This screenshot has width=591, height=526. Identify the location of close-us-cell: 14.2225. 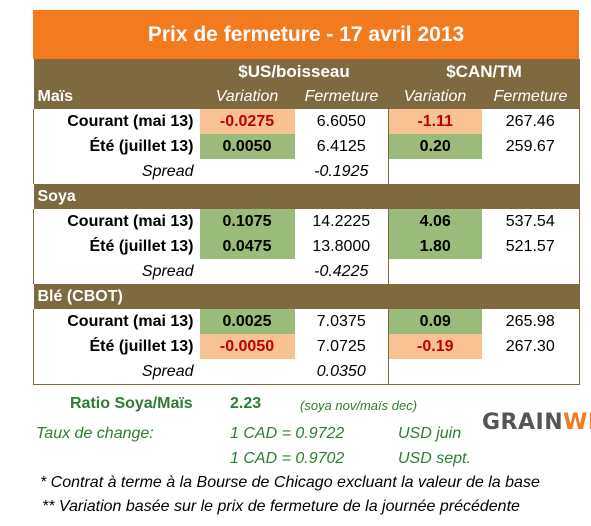
(341, 221).